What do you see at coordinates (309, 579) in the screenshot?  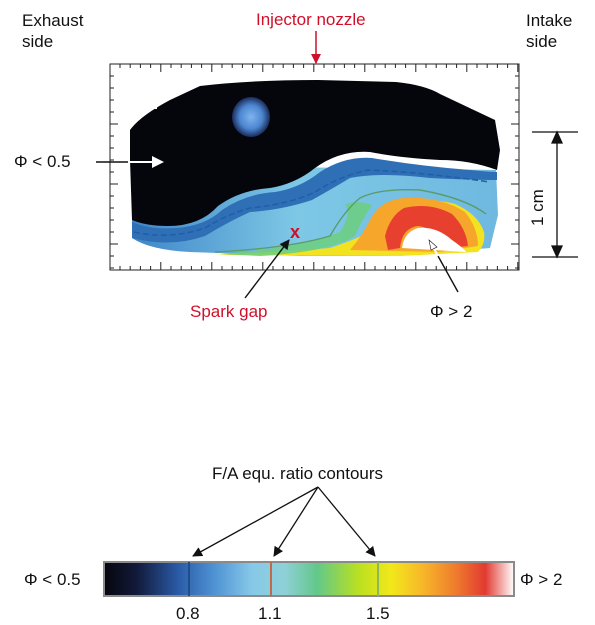 I see `colorbar` at bounding box center [309, 579].